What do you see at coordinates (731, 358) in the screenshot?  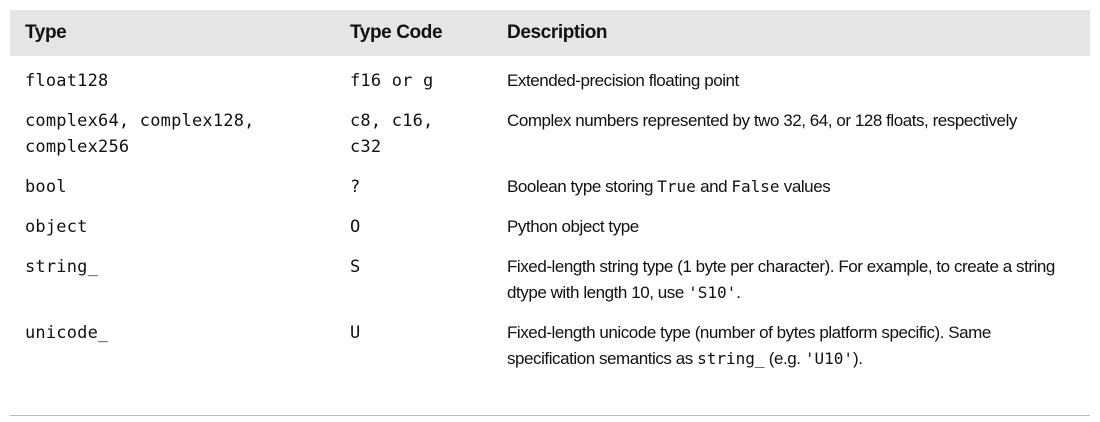 I see `inline-code: string_` at bounding box center [731, 358].